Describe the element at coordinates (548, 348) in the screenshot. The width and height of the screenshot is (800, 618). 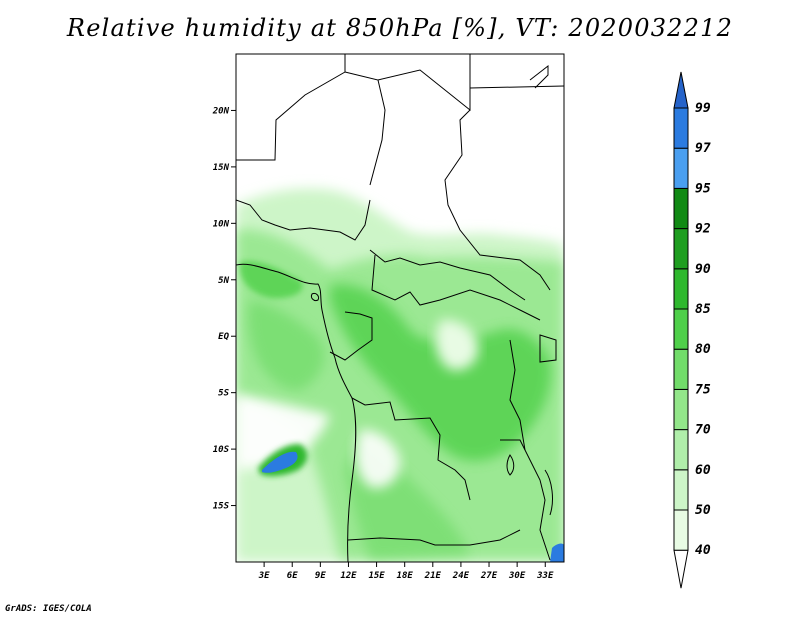
I see `lake-victoria` at that location.